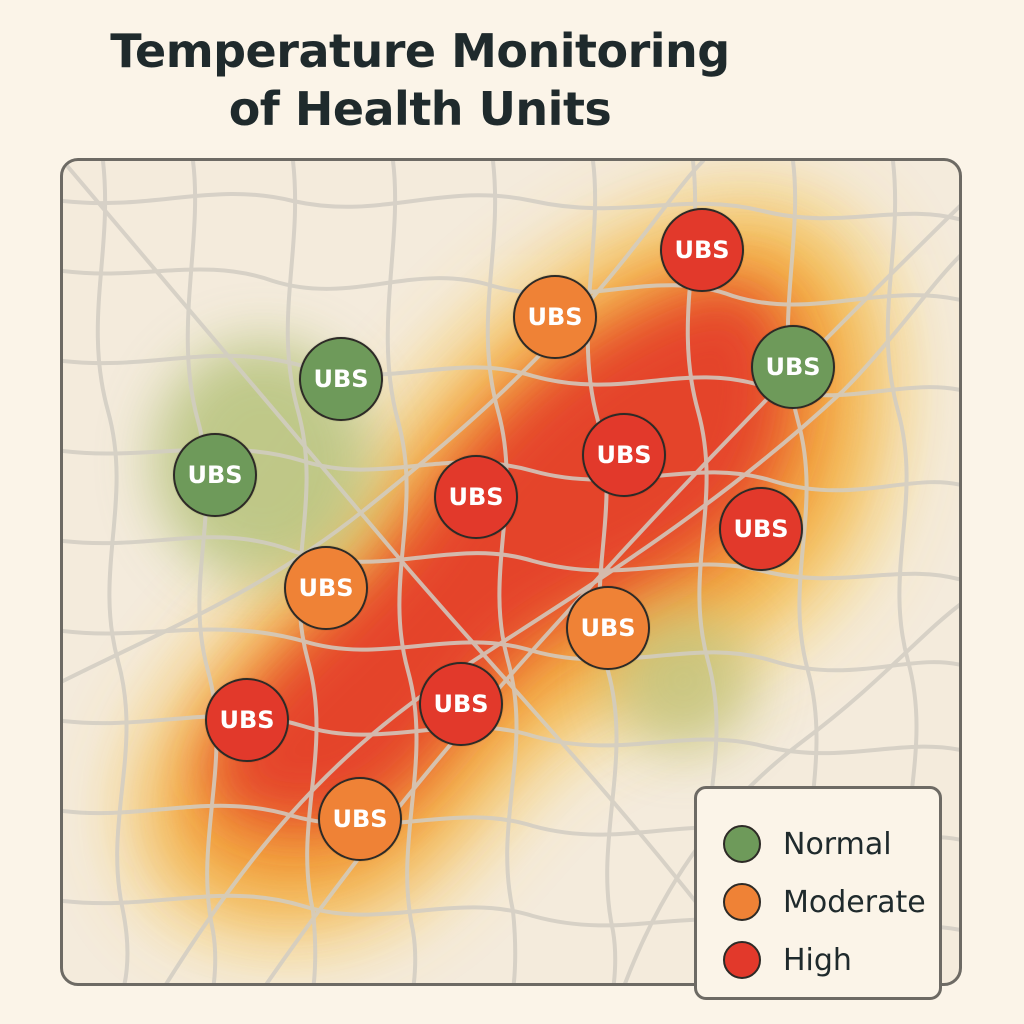 Image resolution: width=1024 pixels, height=1024 pixels. I want to click on high-swatch-icon, so click(742, 960).